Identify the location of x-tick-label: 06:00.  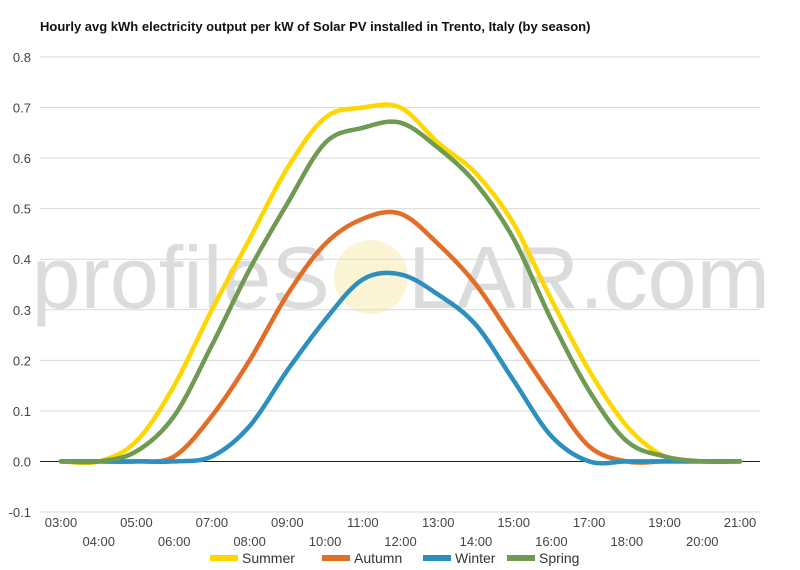
(174, 541).